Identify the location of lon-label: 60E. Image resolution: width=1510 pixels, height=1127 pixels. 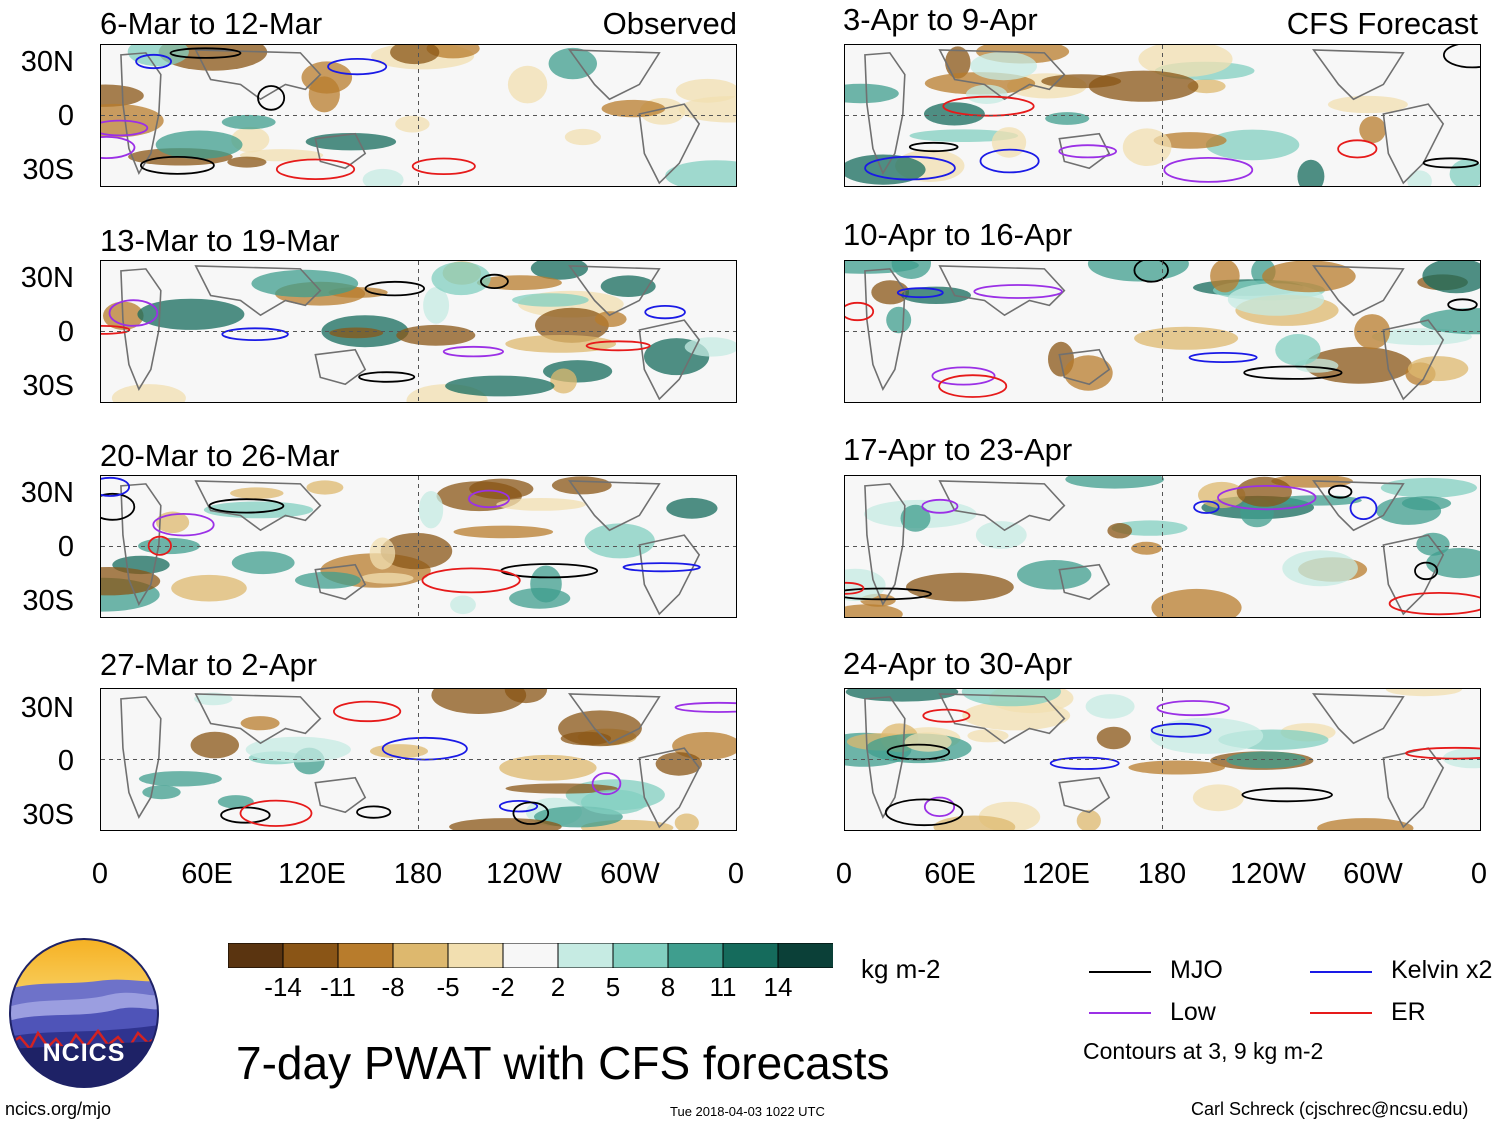
(207, 874).